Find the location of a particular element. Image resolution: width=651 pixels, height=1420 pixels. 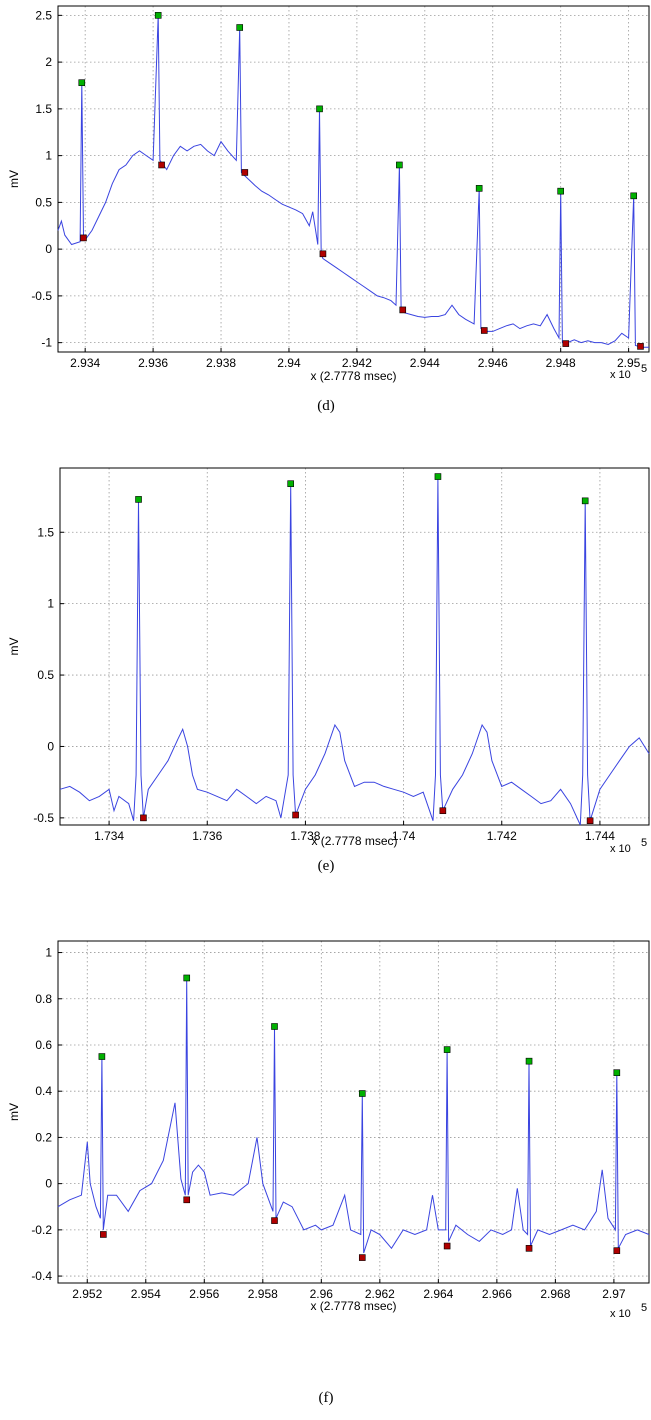

caption-d: (d) is located at coordinates (326, 406).